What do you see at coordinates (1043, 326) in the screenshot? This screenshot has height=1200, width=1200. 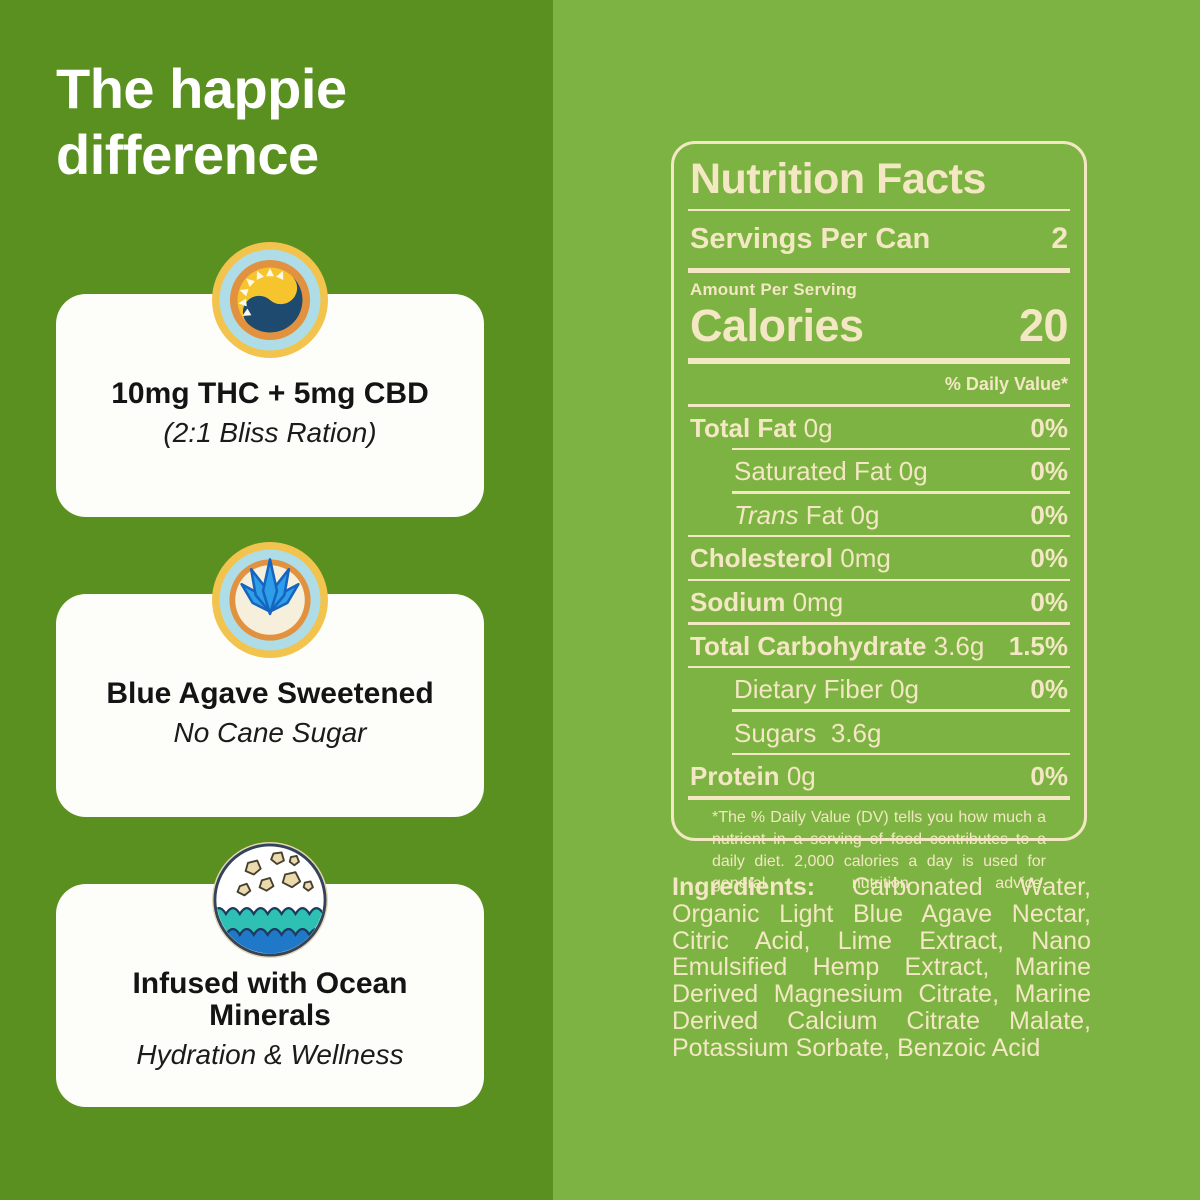 I see `calories-value: 20` at bounding box center [1043, 326].